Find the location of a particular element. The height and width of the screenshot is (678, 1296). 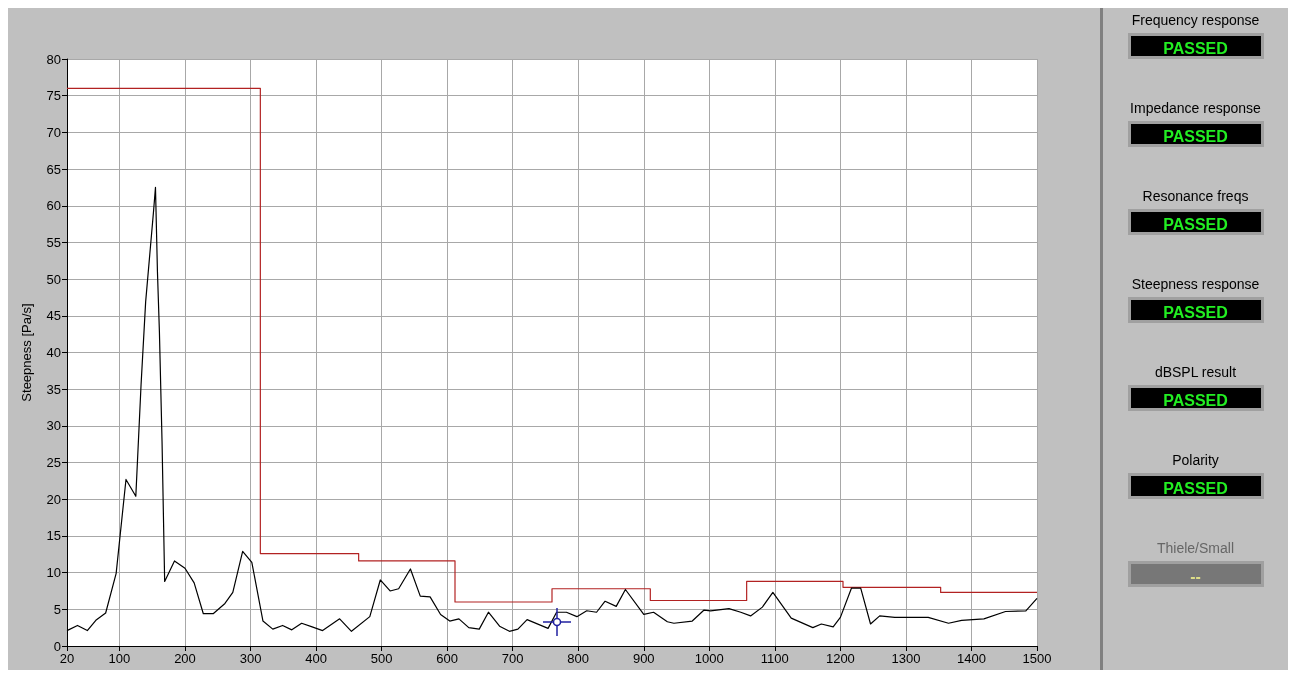

y-tick-label: 0 is located at coordinates (57, 646).